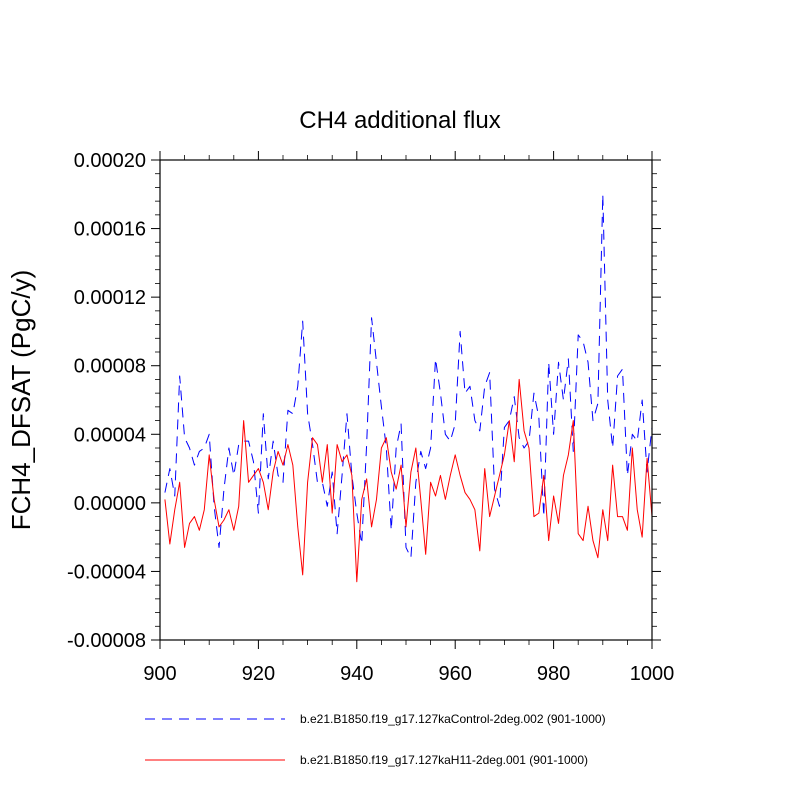 The height and width of the screenshot is (800, 800). I want to click on y-tick-label: 0.00004, so click(110, 435).